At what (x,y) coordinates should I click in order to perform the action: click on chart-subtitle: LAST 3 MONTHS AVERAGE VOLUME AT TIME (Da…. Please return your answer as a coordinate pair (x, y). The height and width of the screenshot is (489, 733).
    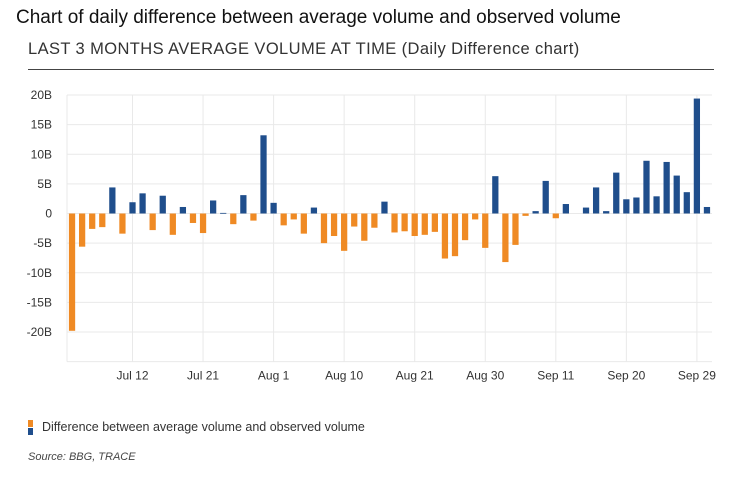
    Looking at the image, I should click on (304, 49).